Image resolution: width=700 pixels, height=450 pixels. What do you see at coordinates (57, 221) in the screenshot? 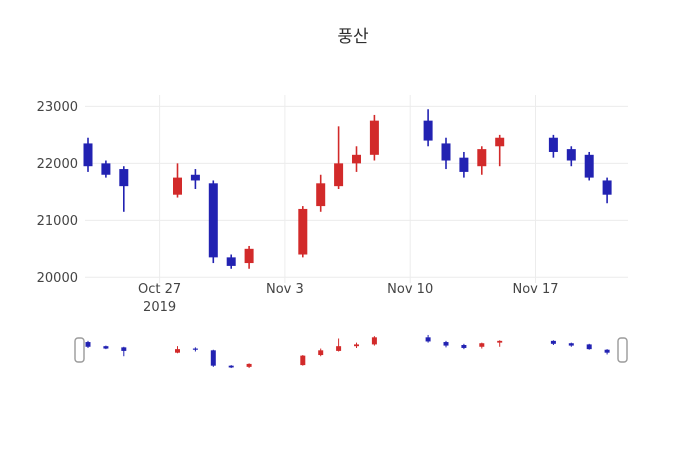
I see `y-tick-label: 21000` at bounding box center [57, 221].